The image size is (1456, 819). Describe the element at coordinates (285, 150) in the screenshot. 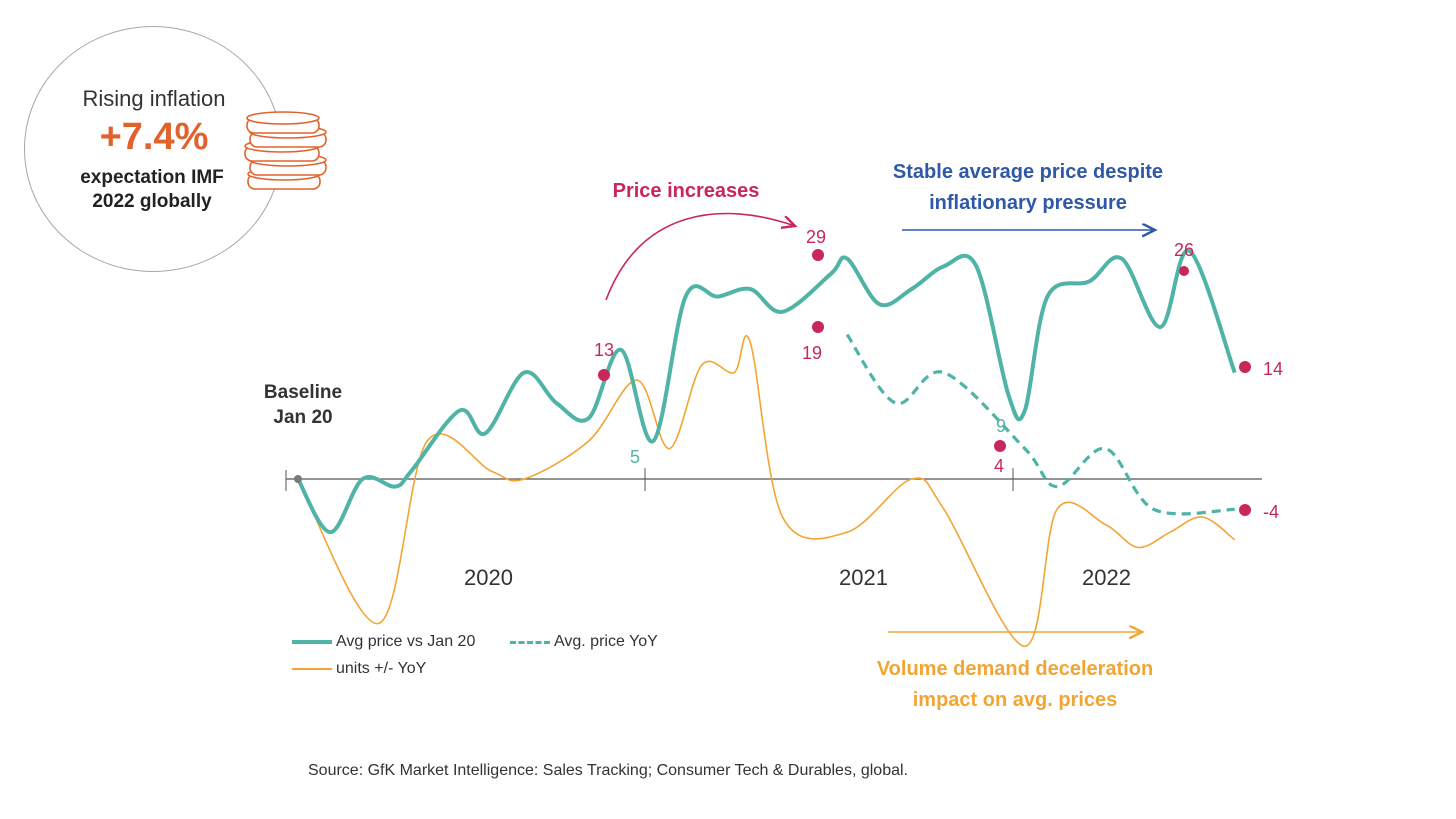

I see `coin-stack-icon` at that location.